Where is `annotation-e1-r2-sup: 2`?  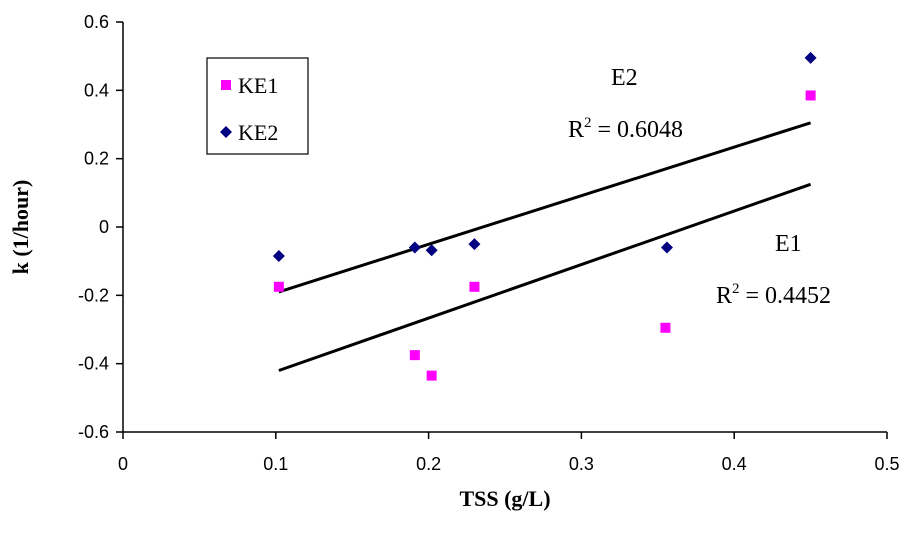 annotation-e1-r2-sup: 2 is located at coordinates (736, 289).